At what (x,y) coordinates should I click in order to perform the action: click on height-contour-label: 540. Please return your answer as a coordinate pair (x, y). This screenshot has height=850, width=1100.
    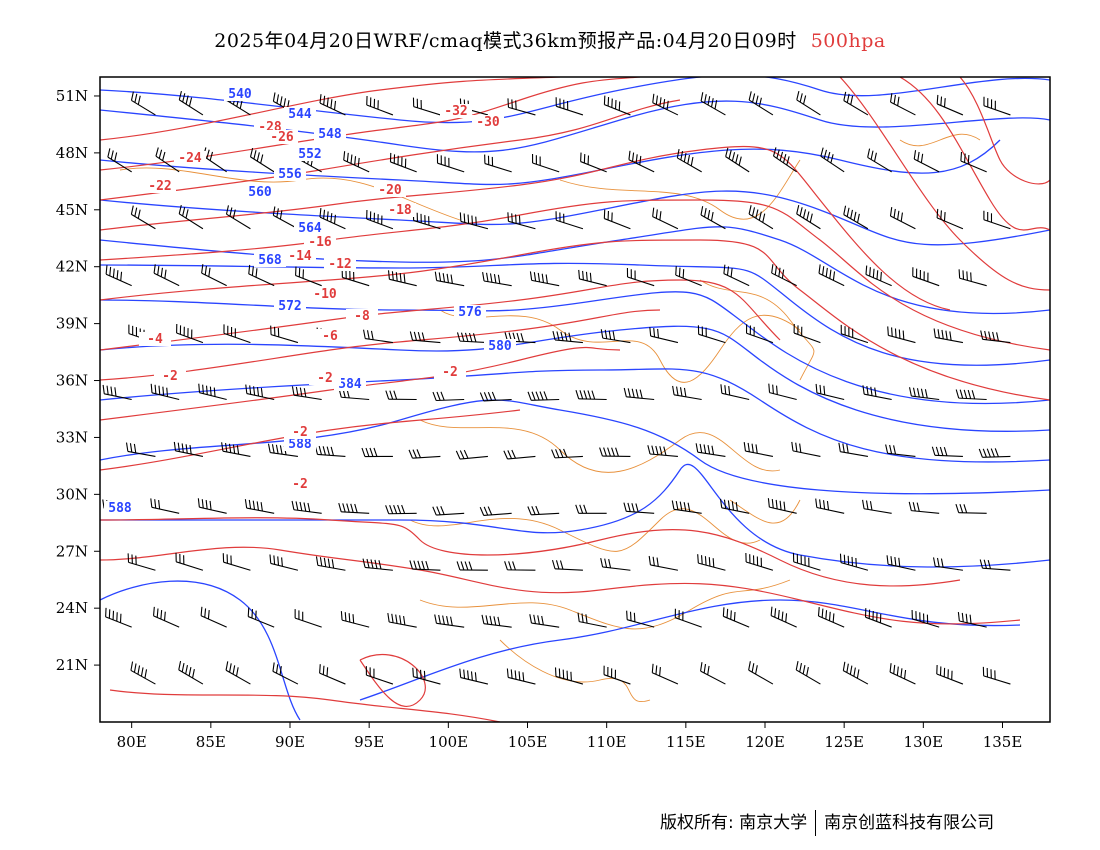
    Looking at the image, I should click on (240, 94).